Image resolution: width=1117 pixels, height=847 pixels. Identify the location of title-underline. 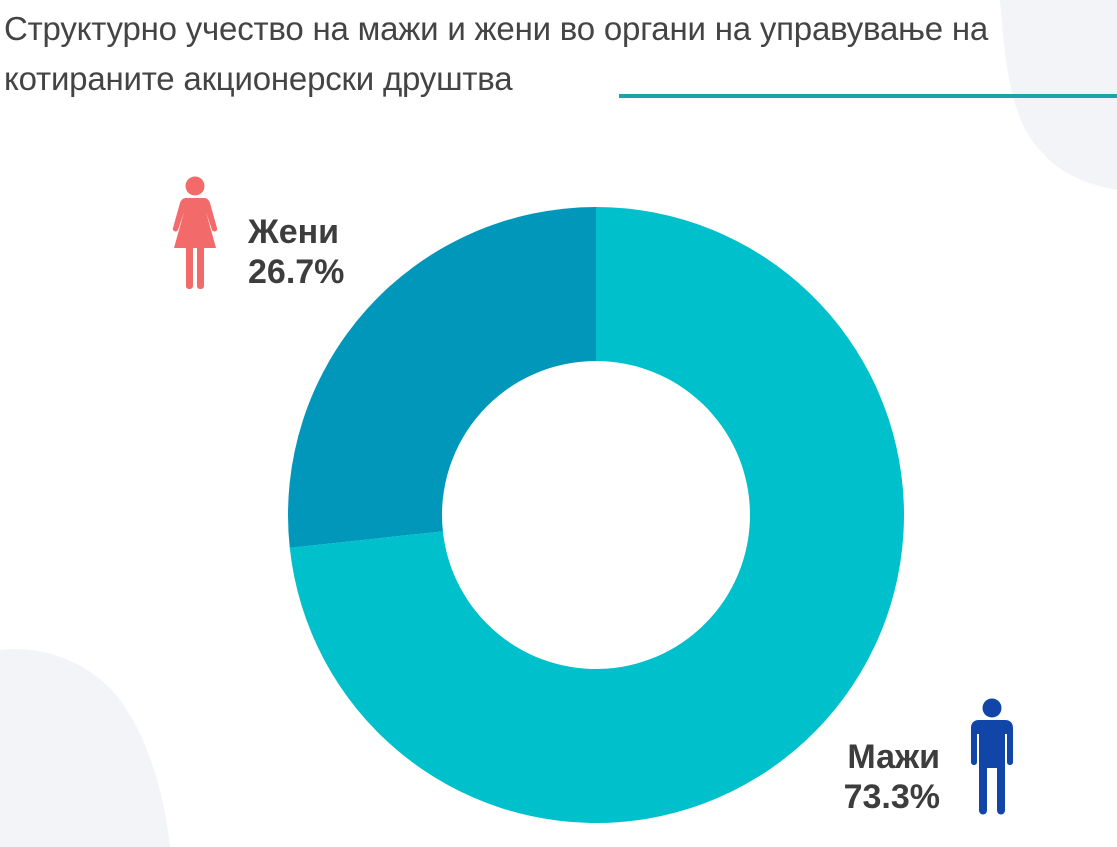
(868, 96).